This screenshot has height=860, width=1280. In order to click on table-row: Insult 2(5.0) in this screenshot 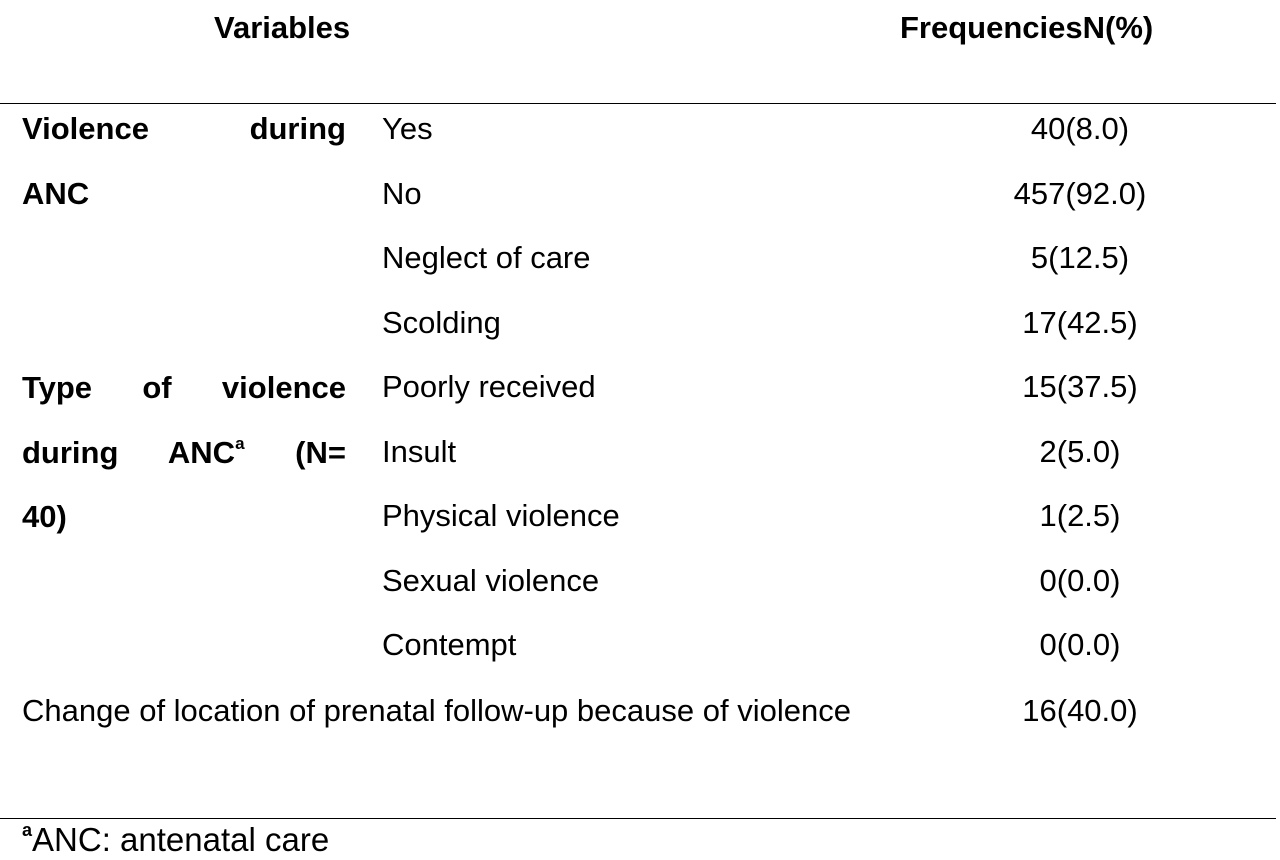, I will do `click(640, 452)`.